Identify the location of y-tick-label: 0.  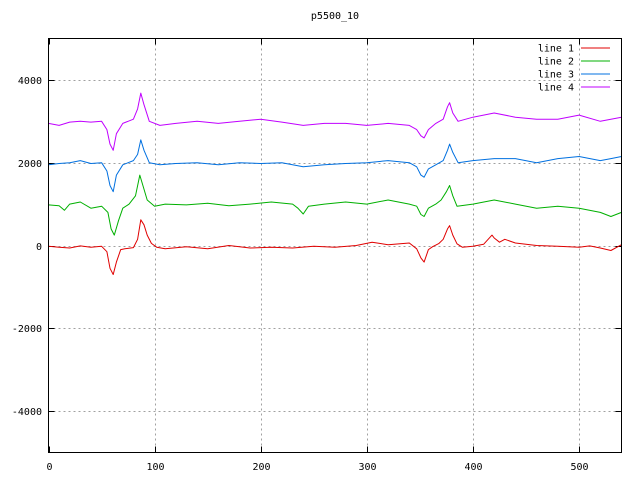
(39, 247).